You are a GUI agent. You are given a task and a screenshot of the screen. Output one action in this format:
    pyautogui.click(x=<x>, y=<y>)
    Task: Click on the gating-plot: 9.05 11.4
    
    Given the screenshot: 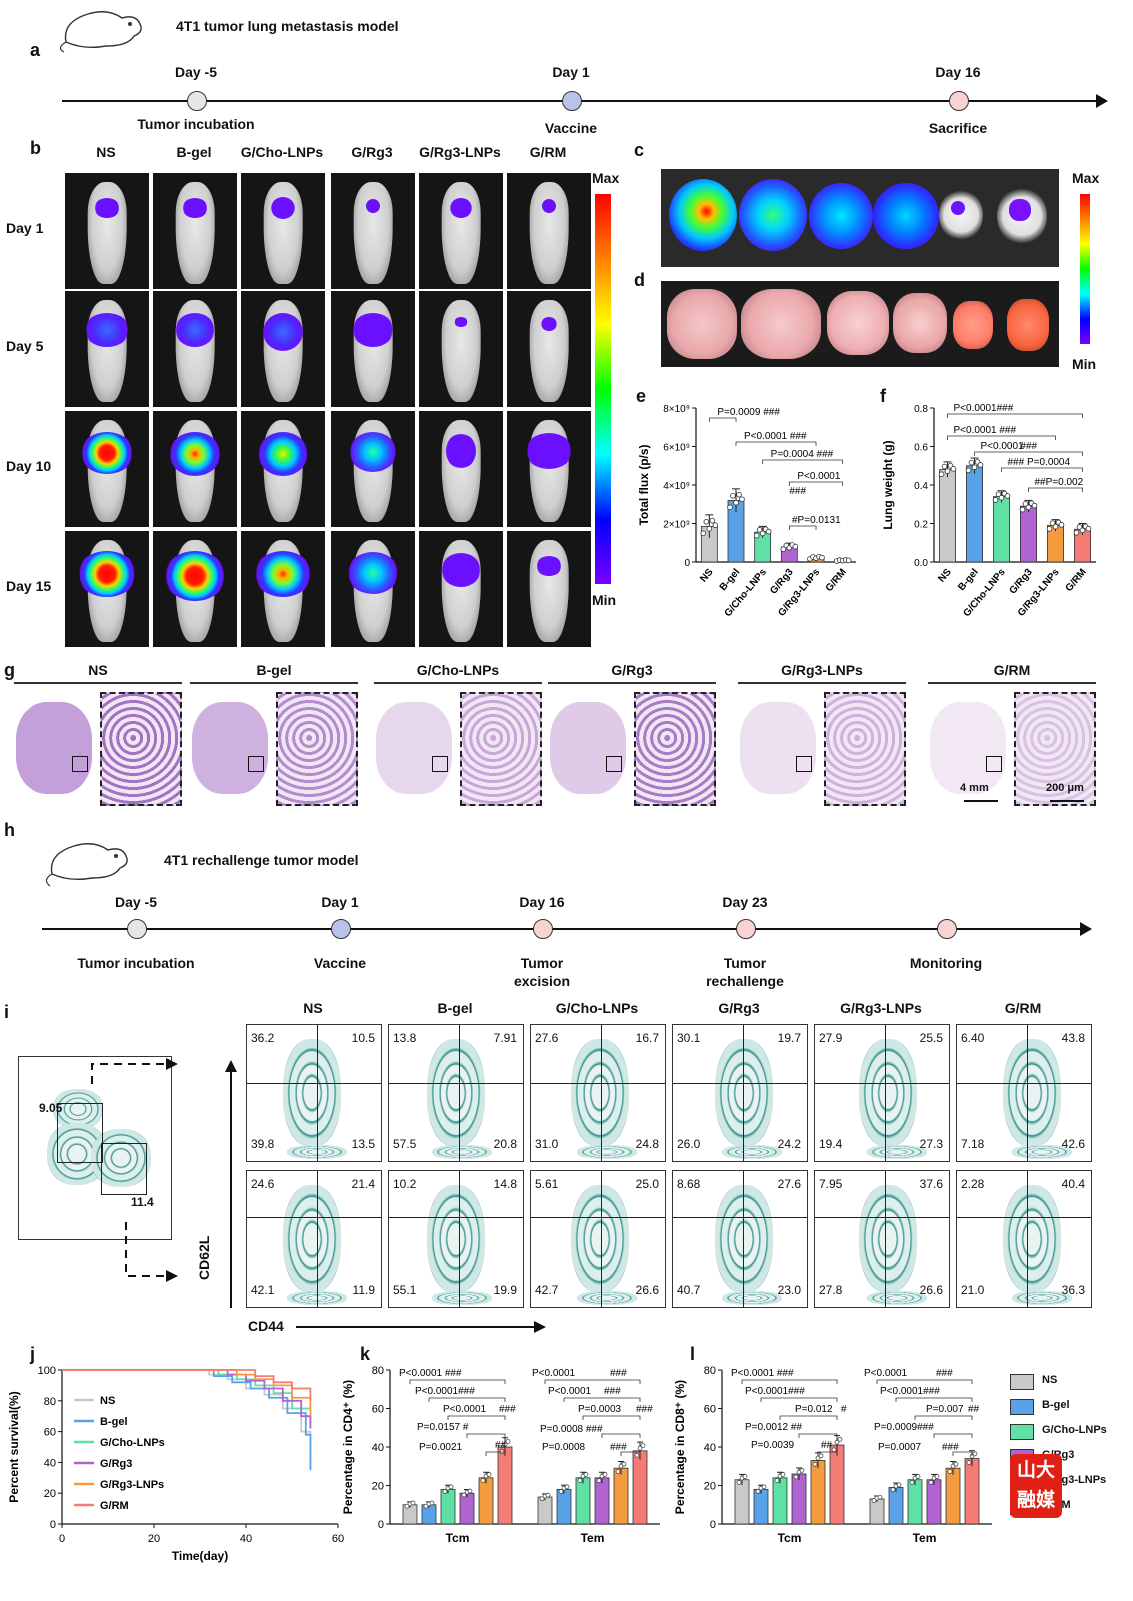 What is the action you would take?
    pyautogui.click(x=95, y=1148)
    